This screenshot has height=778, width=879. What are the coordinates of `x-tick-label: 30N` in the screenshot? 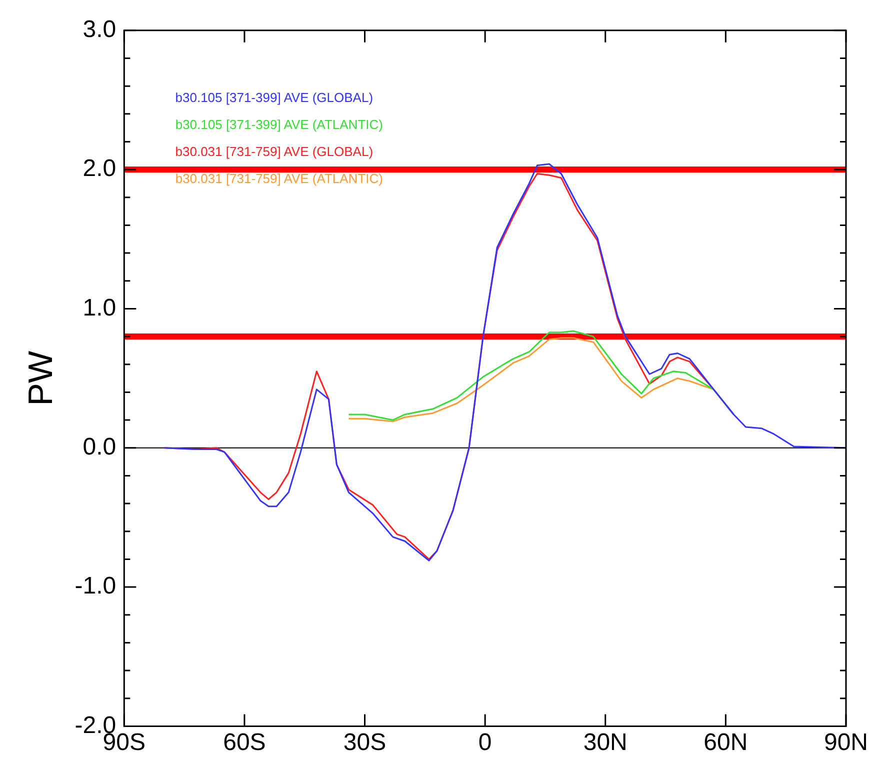 It's located at (605, 742).